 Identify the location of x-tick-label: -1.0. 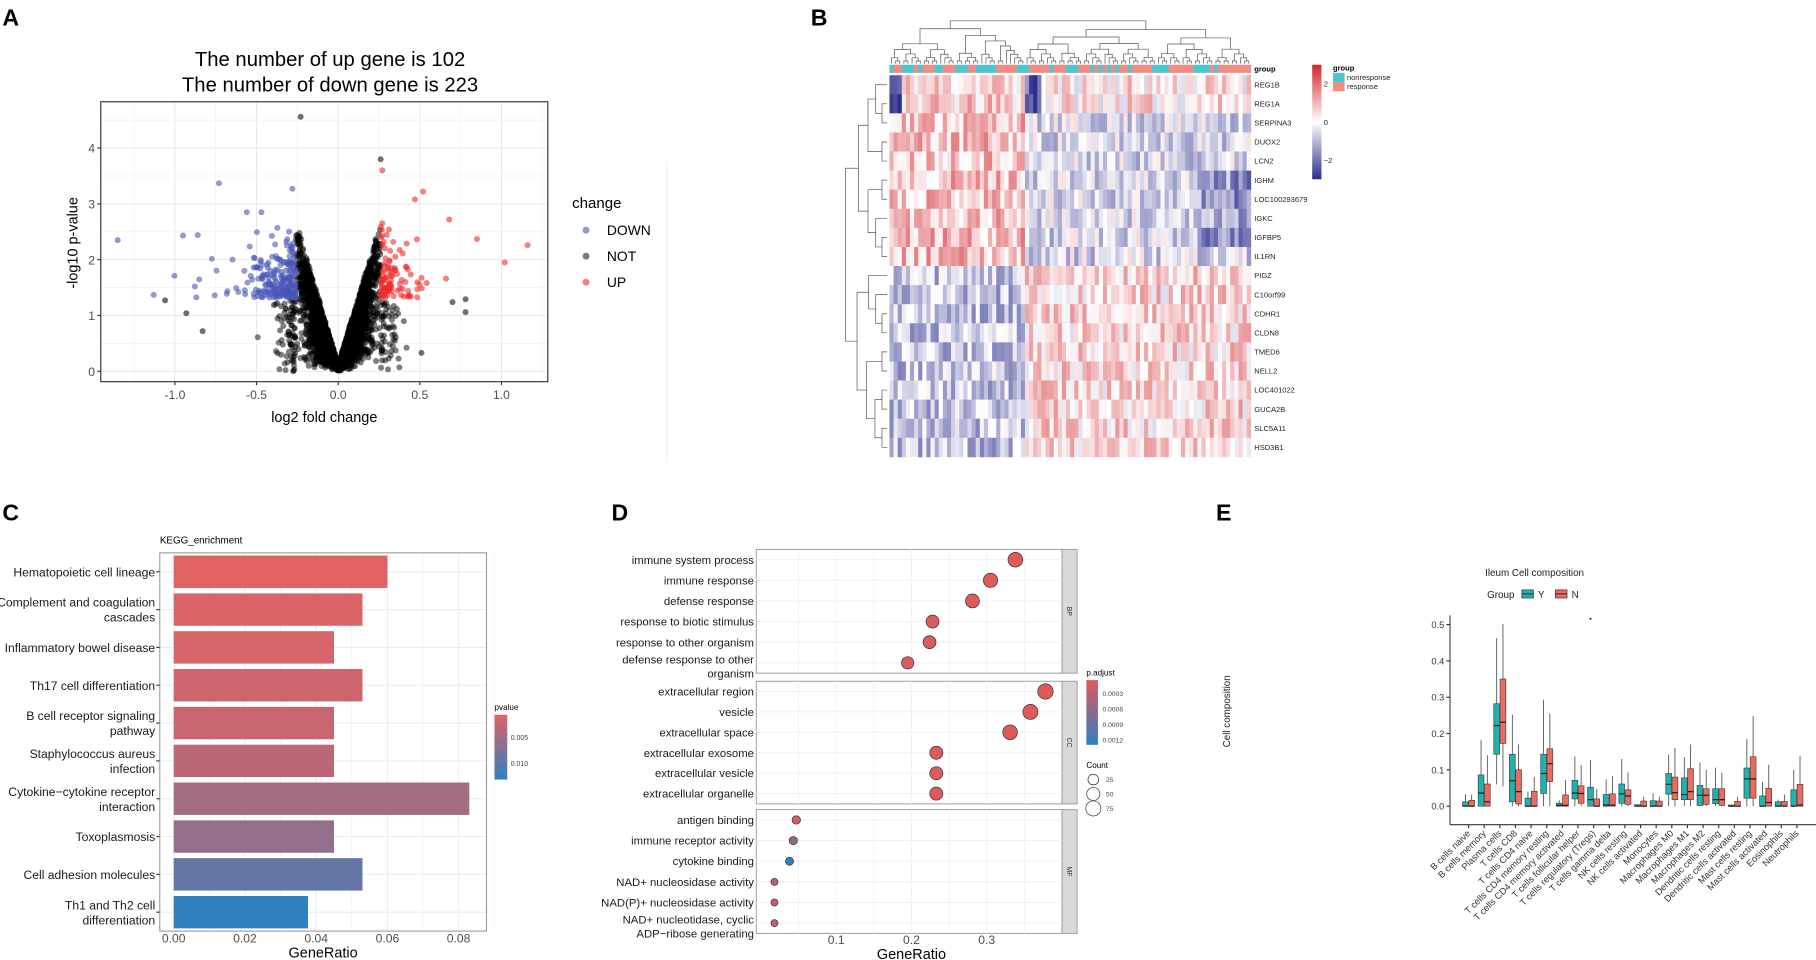
(174, 395).